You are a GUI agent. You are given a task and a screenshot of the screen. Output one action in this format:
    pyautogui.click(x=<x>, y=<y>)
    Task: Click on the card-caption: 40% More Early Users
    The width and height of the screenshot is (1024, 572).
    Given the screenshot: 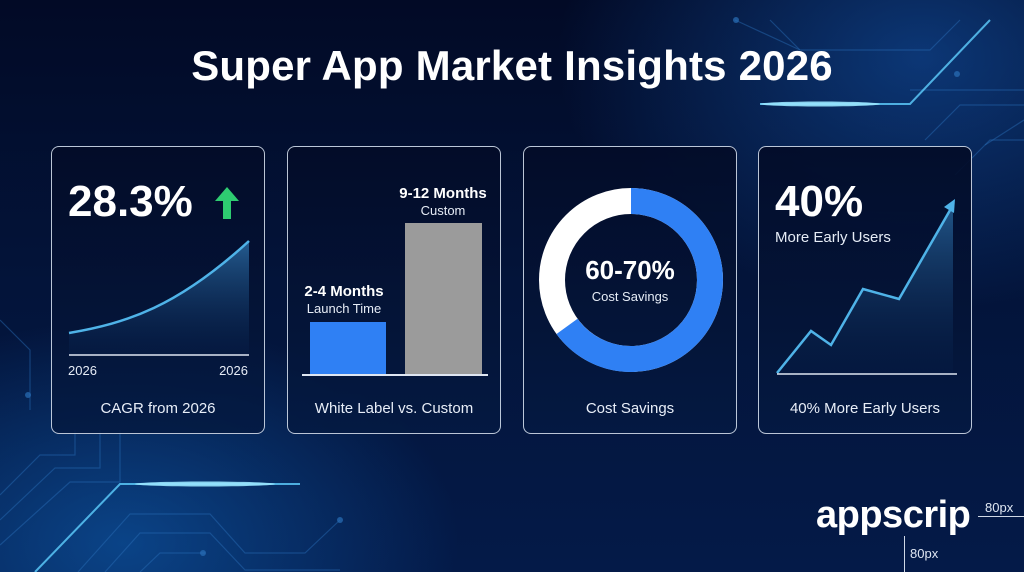 What is the action you would take?
    pyautogui.click(x=865, y=408)
    